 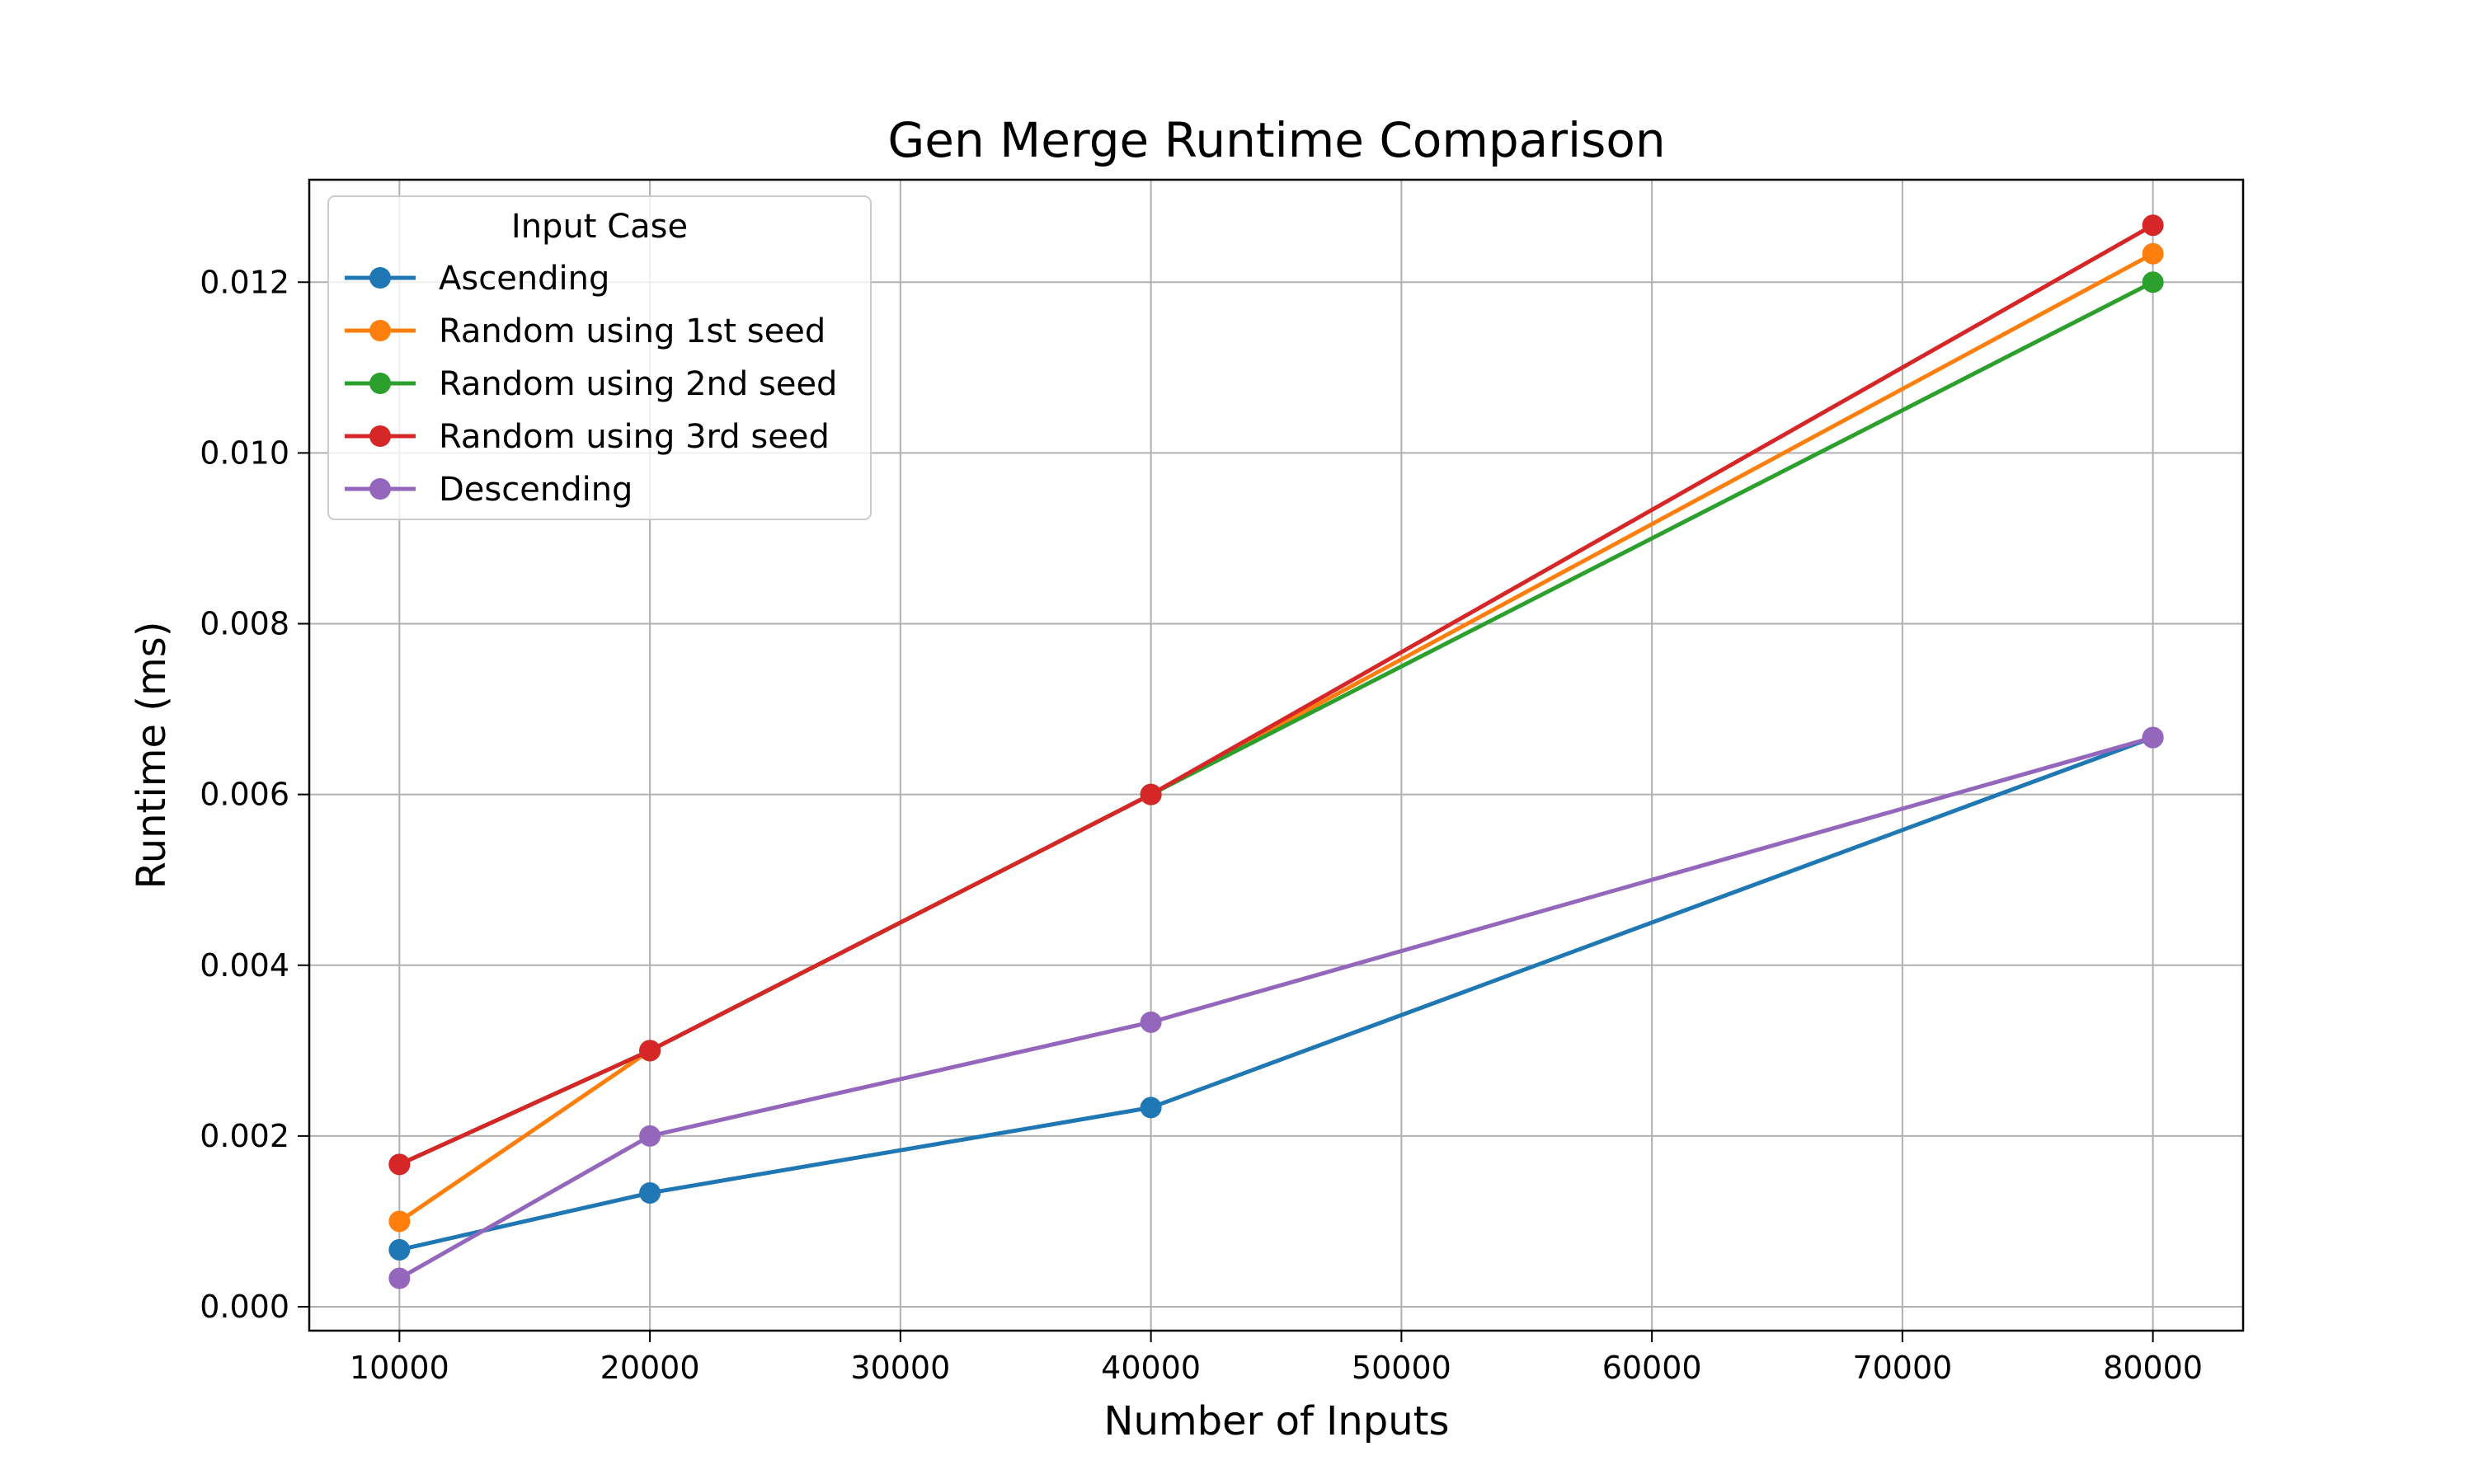 I want to click on x-tick-label: 30000, so click(x=900, y=1368).